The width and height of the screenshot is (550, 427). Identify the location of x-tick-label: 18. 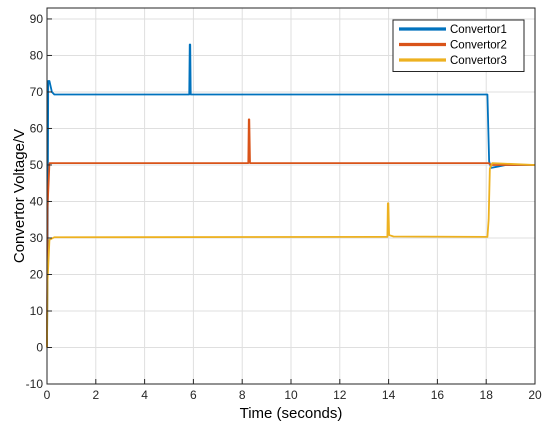
(487, 395).